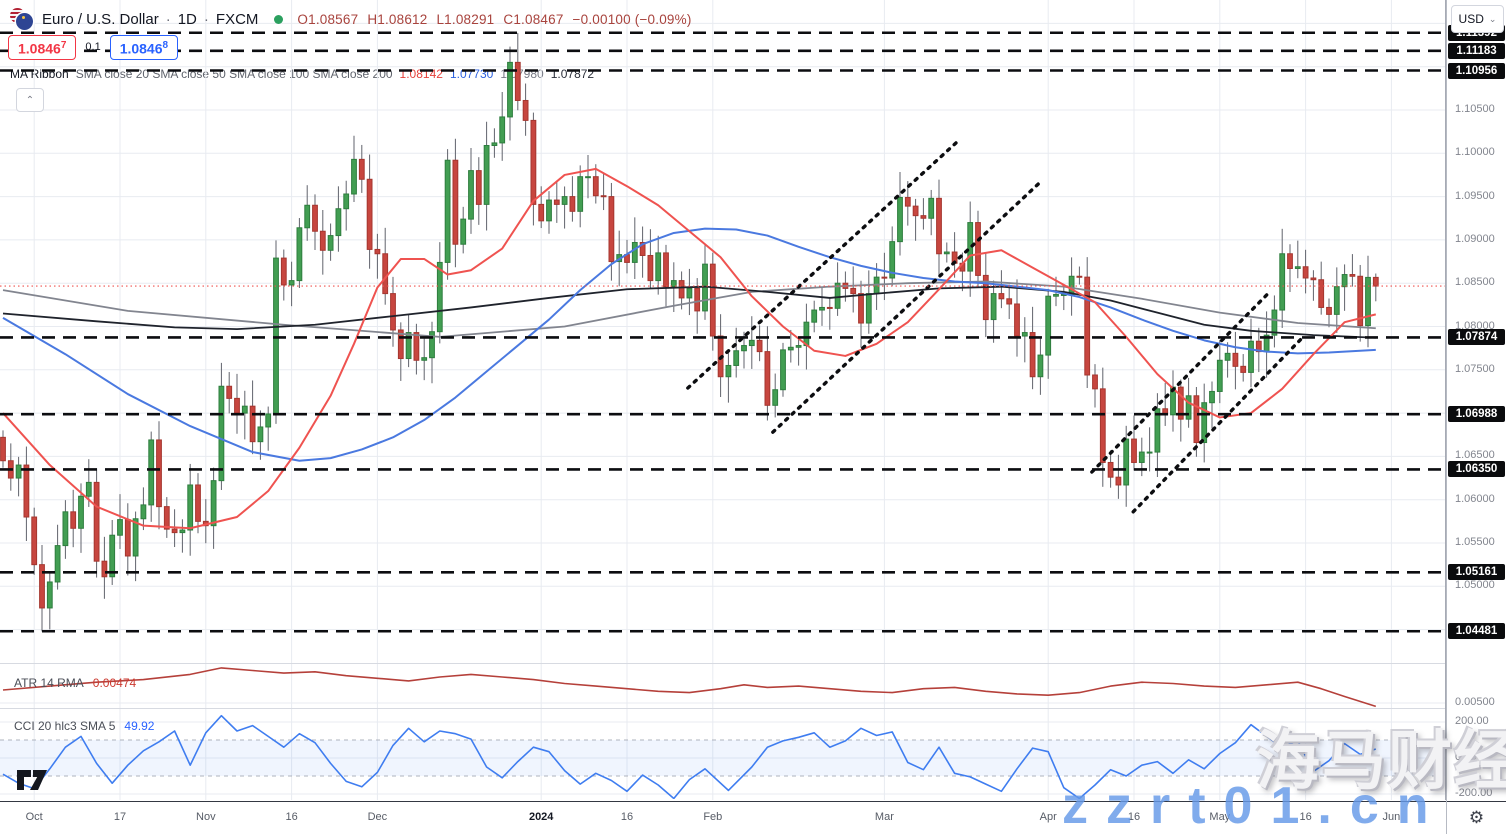 The height and width of the screenshot is (834, 1506). I want to click on atr-tick-label: 0.00500, so click(1475, 702).